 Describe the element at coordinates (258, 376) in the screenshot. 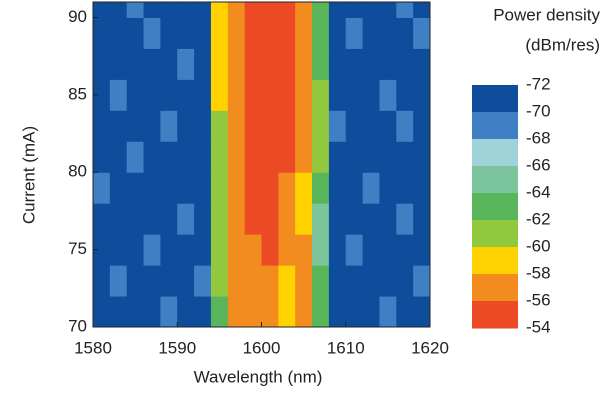

I see `x-axis-label: Wavelength (nm)` at that location.